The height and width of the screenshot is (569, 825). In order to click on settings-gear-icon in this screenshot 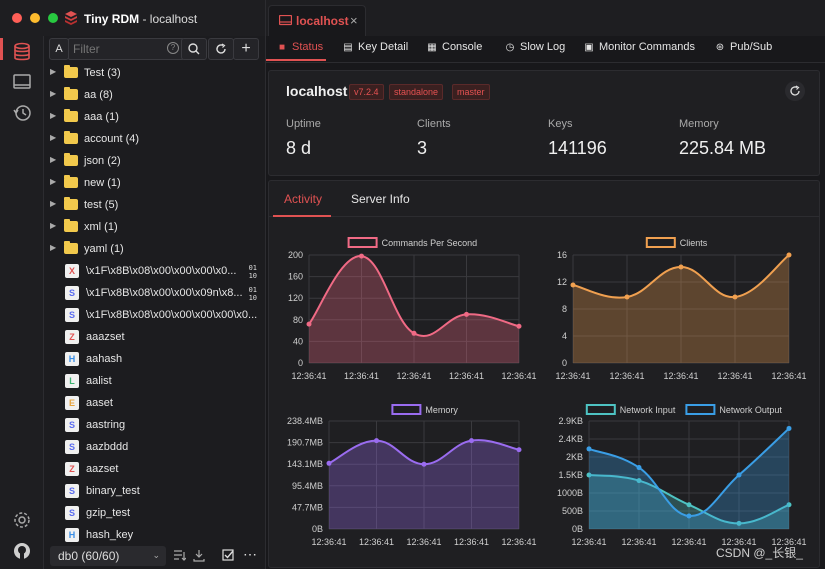, I will do `click(22, 520)`.